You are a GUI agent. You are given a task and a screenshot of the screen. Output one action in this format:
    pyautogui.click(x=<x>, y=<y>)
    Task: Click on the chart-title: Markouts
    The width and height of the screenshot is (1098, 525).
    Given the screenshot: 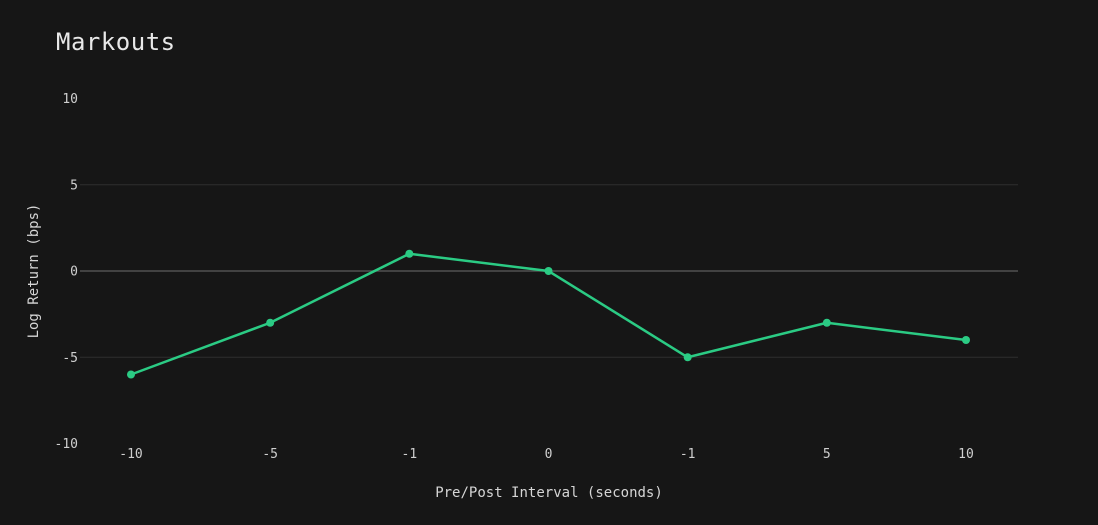 What is the action you would take?
    pyautogui.click(x=116, y=42)
    